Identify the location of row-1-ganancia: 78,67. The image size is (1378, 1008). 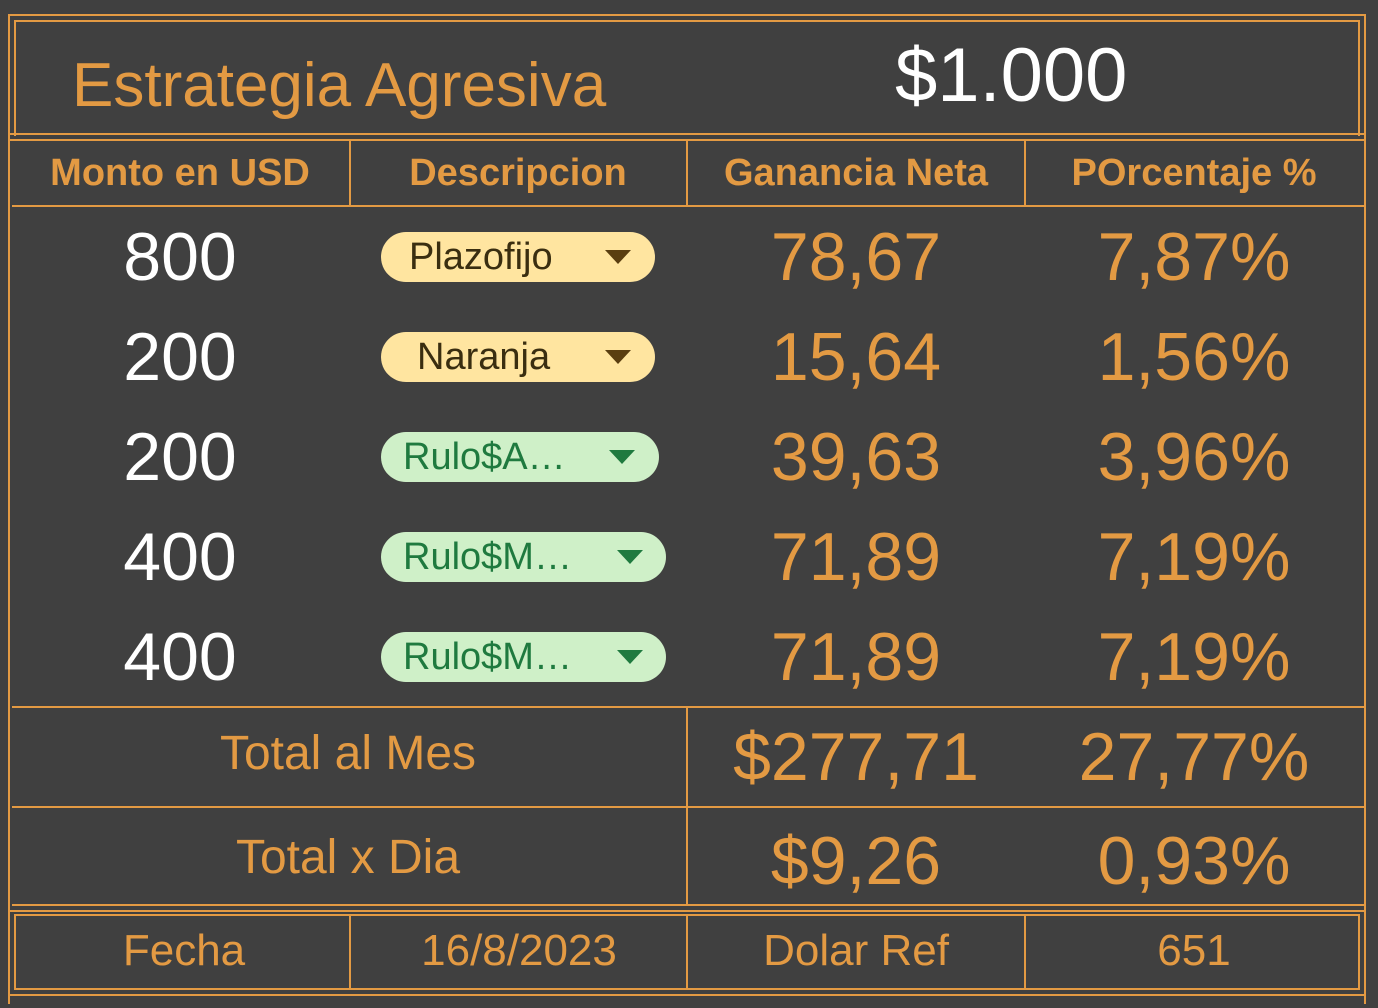
(856, 257).